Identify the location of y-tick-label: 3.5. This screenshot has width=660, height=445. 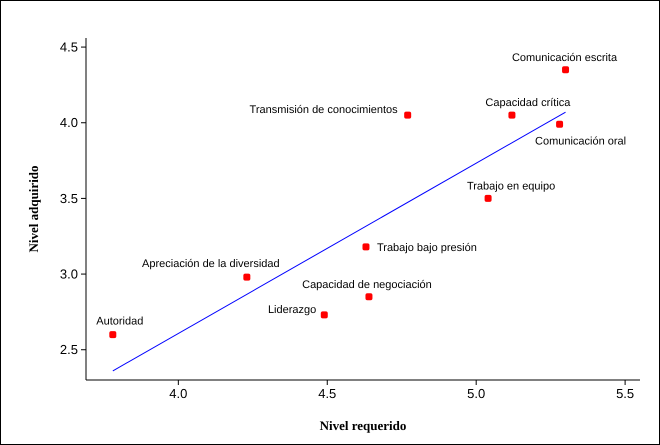
(69, 198).